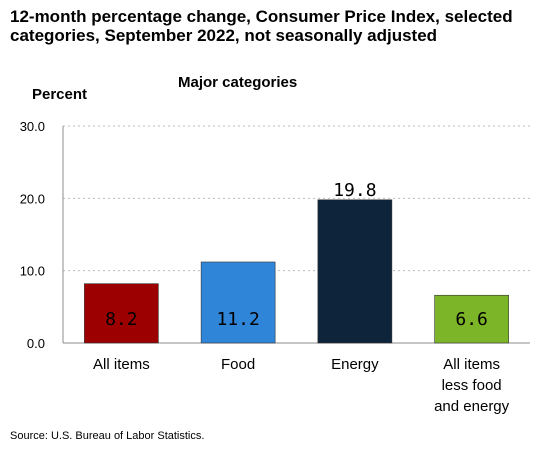 This screenshot has height=456, width=546. Describe the element at coordinates (472, 385) in the screenshot. I see `category-label: All items less food and energy` at that location.